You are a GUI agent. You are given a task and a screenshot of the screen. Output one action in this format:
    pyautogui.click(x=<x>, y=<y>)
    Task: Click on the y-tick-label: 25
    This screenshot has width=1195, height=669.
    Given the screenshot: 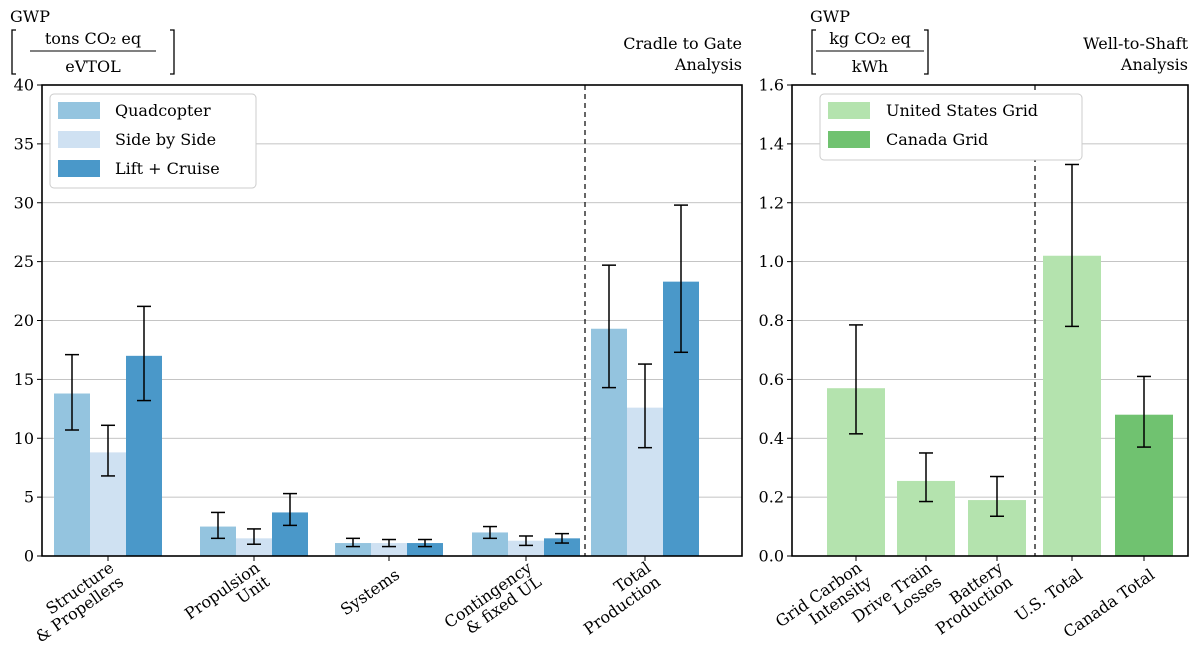 What is the action you would take?
    pyautogui.click(x=24, y=261)
    